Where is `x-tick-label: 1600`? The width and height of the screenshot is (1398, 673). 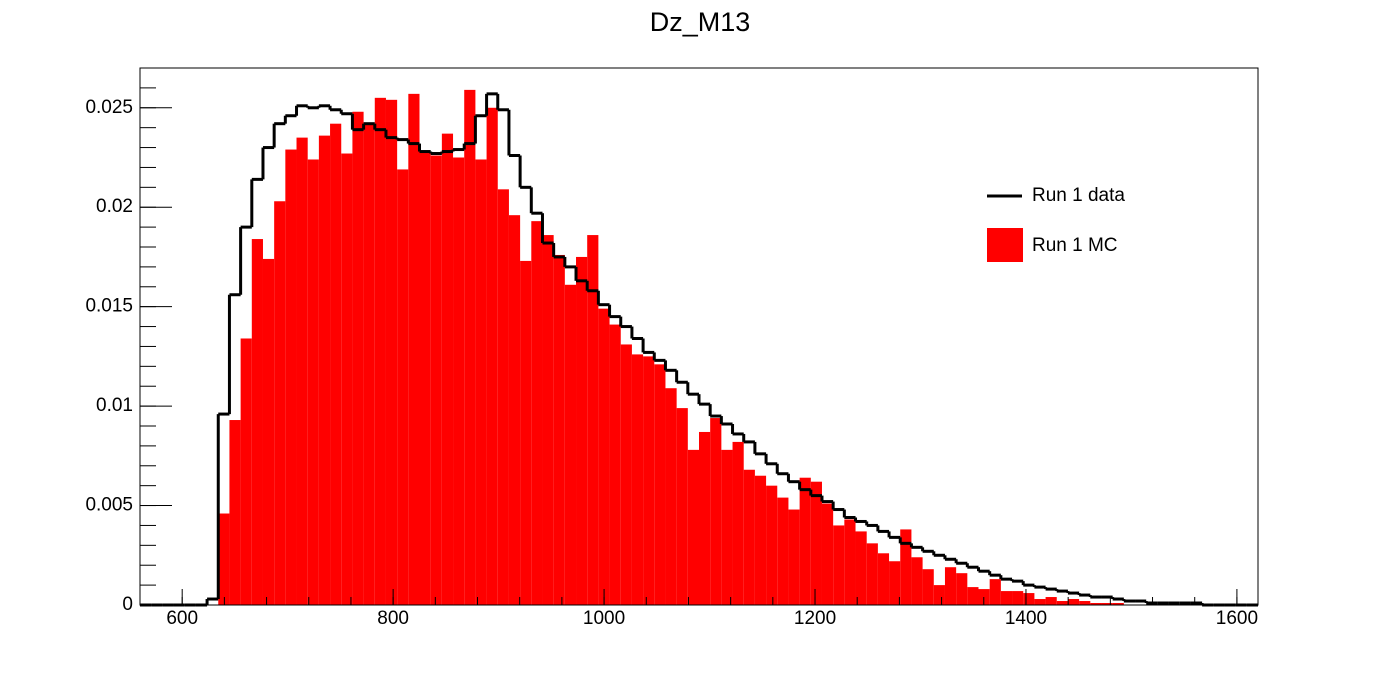
x-tick-label: 1600 is located at coordinates (1237, 618).